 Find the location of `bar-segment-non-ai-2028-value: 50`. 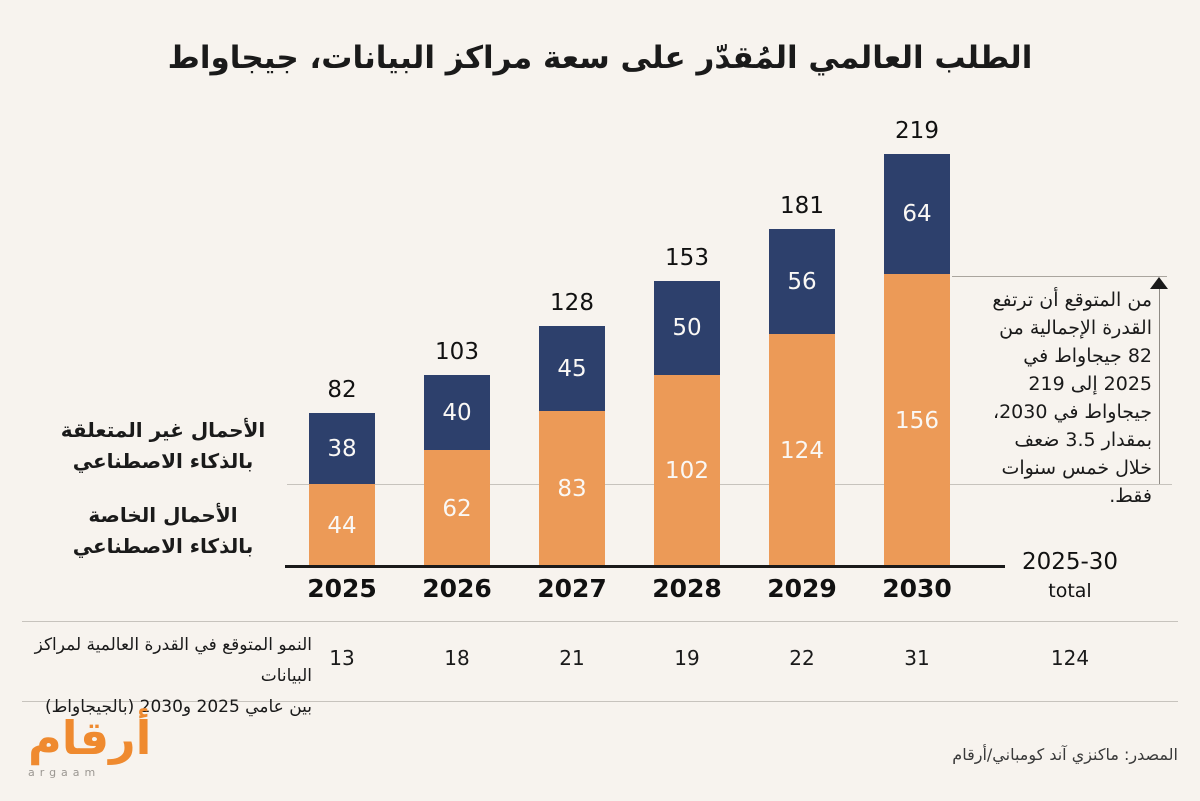

bar-segment-non-ai-2028-value: 50 is located at coordinates (687, 328).